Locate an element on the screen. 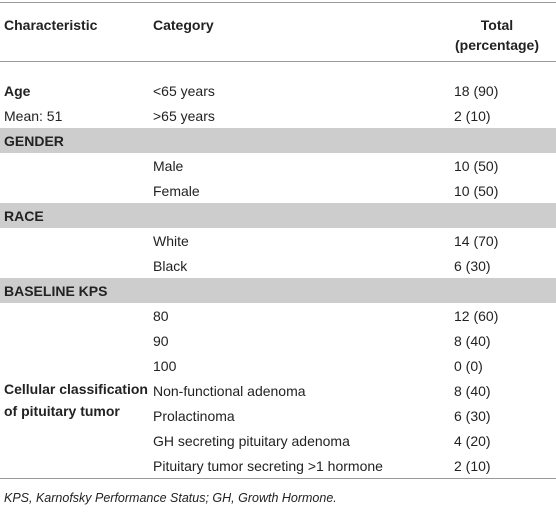 Image resolution: width=556 pixels, height=512 pixels. category-cell: Male is located at coordinates (168, 165).